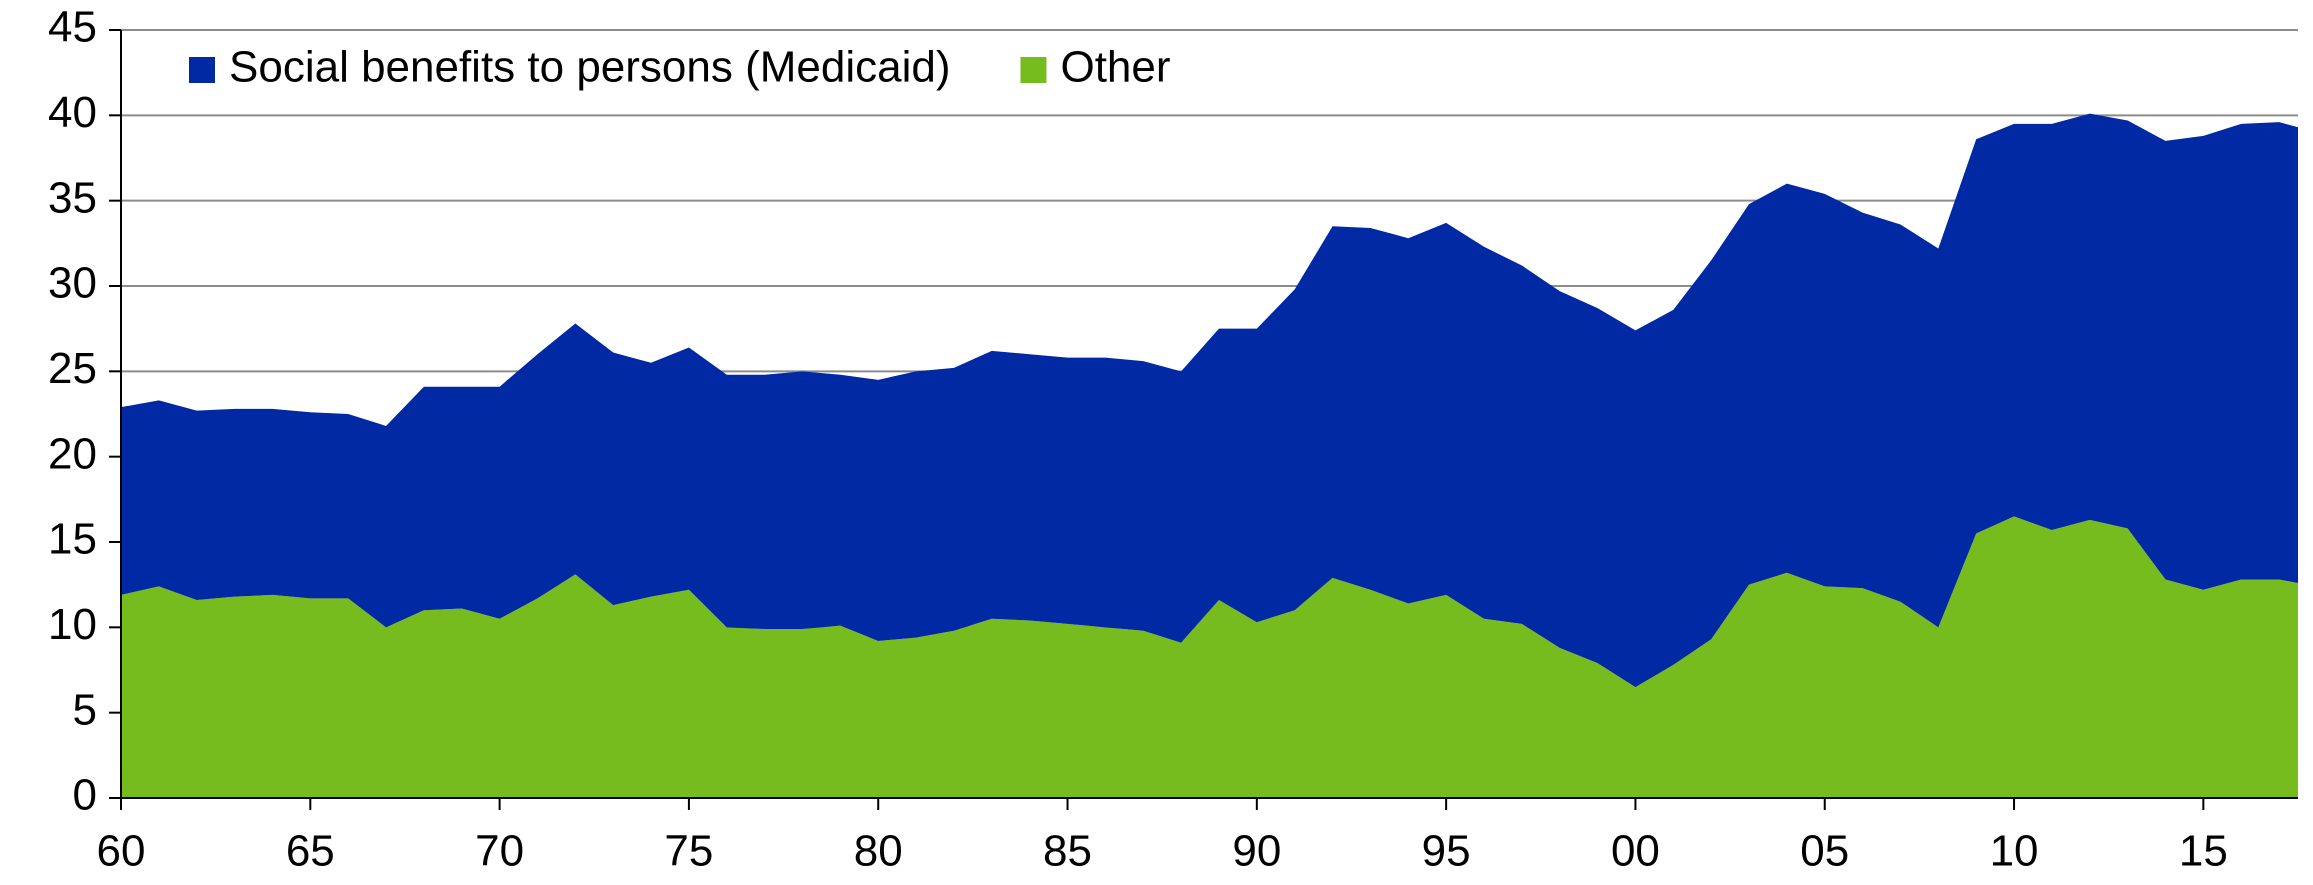 The image size is (2313, 885). I want to click on y-tick-label: 5, so click(85, 709).